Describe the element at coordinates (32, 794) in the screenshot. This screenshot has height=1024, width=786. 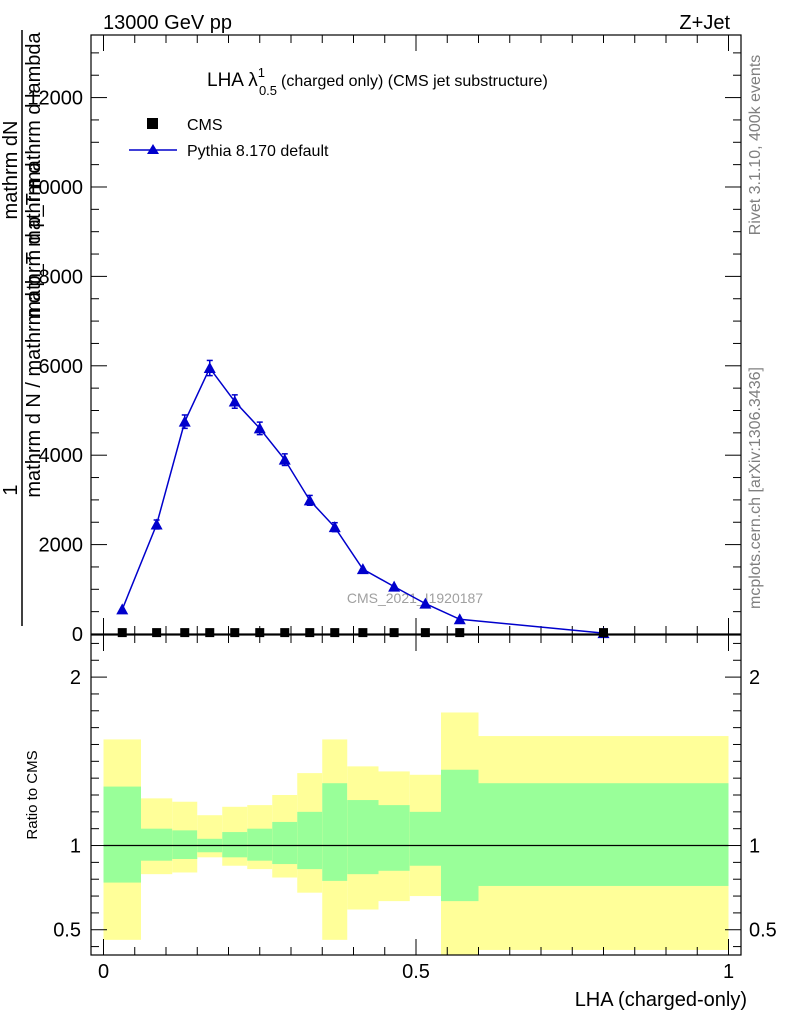
I see `ratio-y-label: Ratio to CMS` at that location.